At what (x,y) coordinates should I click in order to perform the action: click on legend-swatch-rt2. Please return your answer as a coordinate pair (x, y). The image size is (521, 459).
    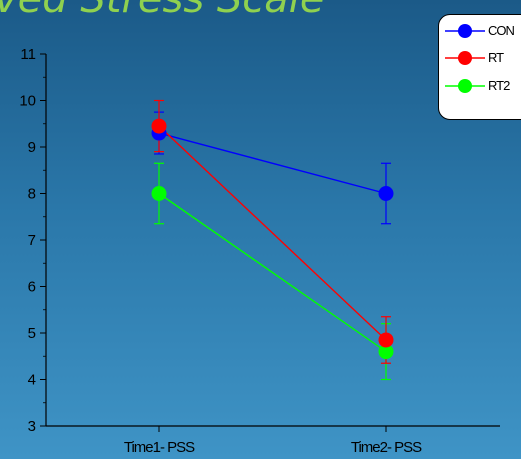
    Looking at the image, I should click on (465, 86).